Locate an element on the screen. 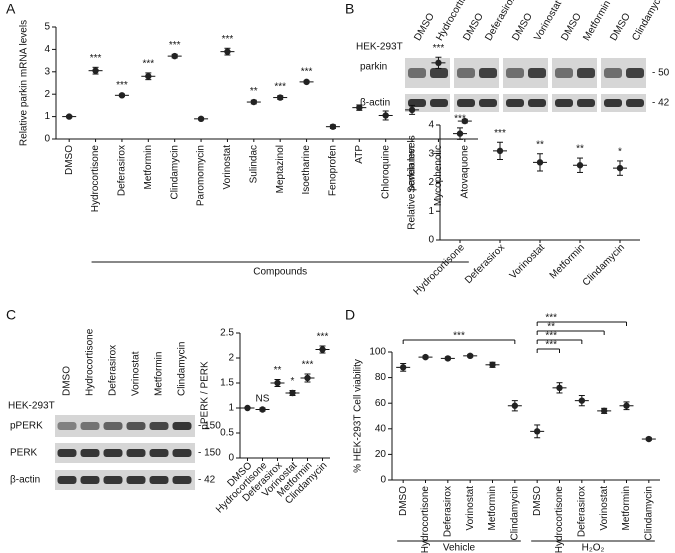 The height and width of the screenshot is (553, 675). panel-letter: D is located at coordinates (350, 315).